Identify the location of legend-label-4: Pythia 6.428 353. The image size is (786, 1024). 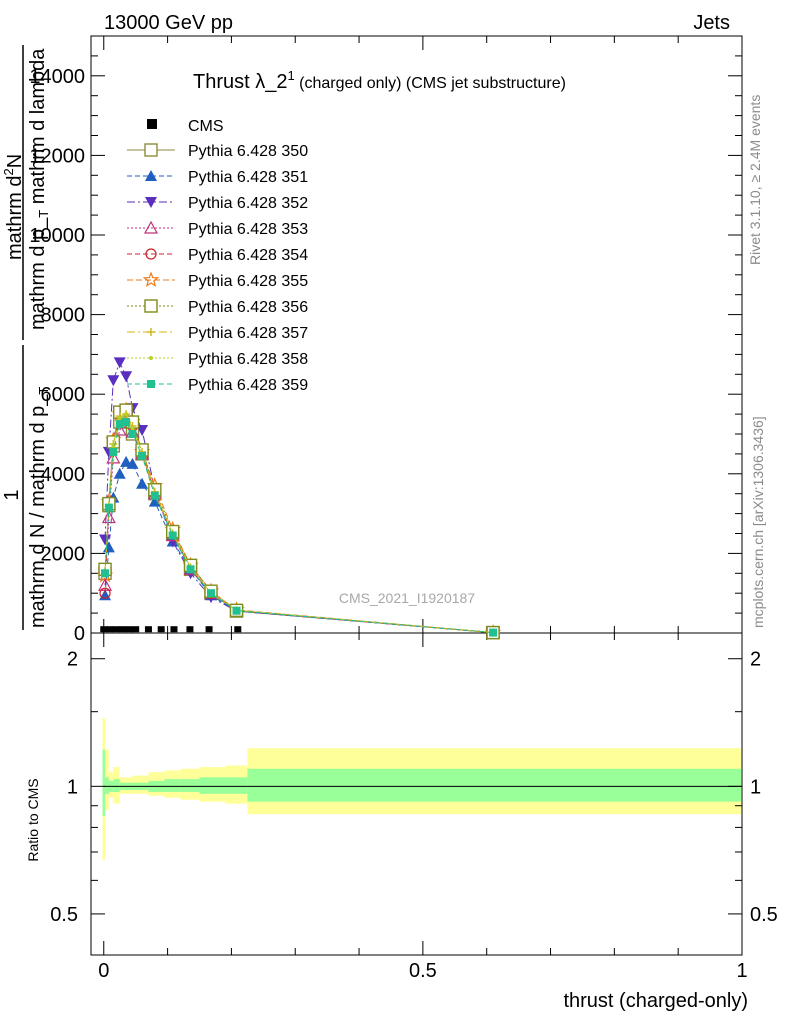
(248, 229).